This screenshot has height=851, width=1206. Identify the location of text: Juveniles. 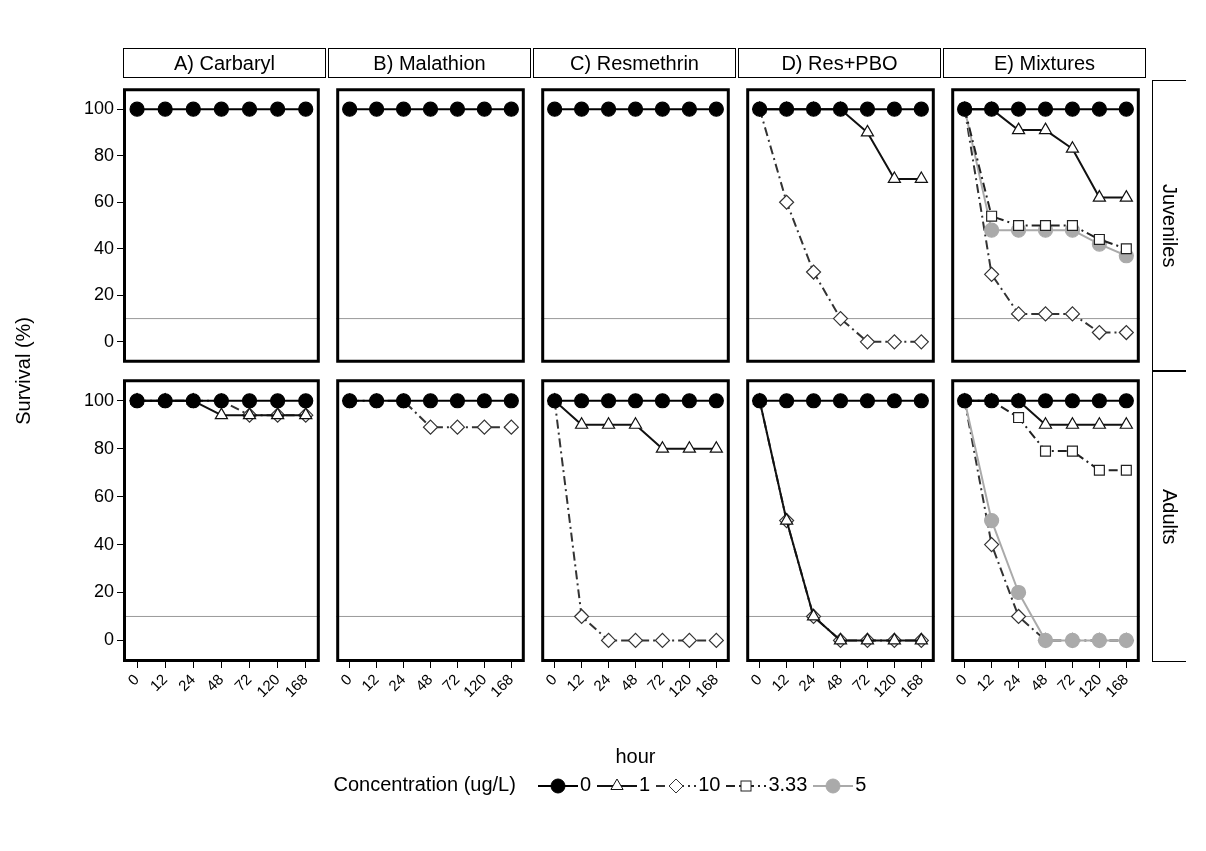
(1169, 225).